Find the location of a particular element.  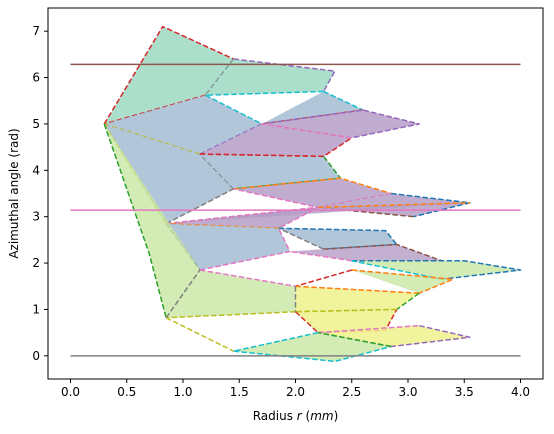

x-tick-label-0: 0.0 is located at coordinates (70, 392).